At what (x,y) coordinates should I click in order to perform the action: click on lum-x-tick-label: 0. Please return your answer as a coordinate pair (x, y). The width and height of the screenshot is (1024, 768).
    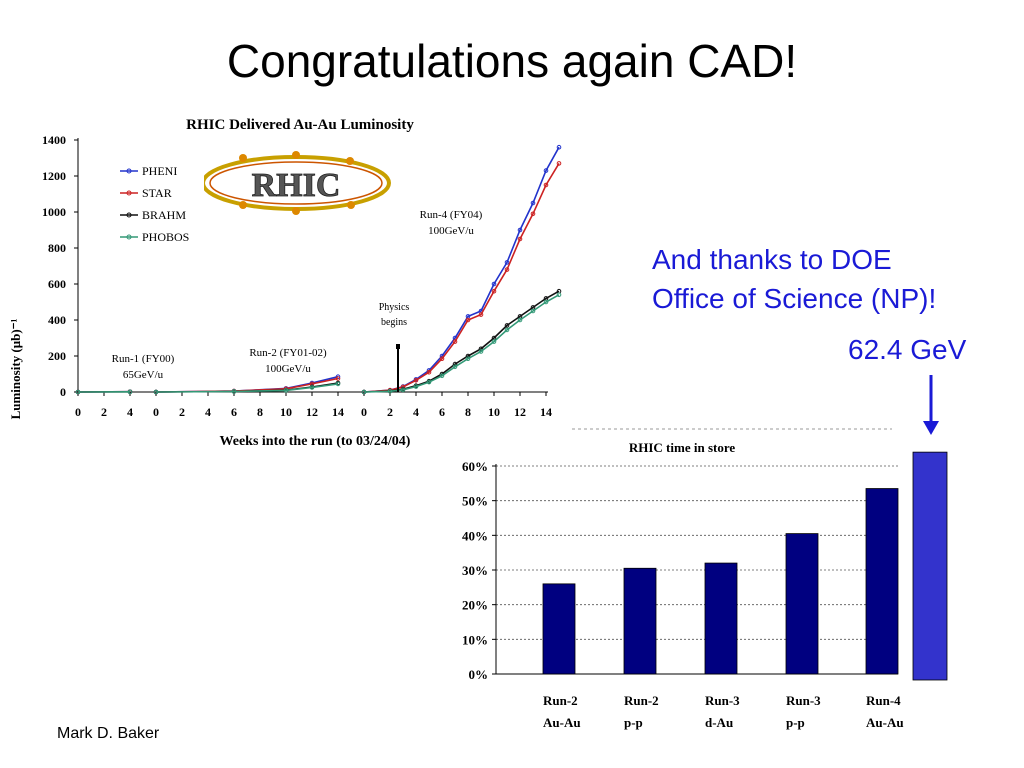
    Looking at the image, I should click on (156, 412).